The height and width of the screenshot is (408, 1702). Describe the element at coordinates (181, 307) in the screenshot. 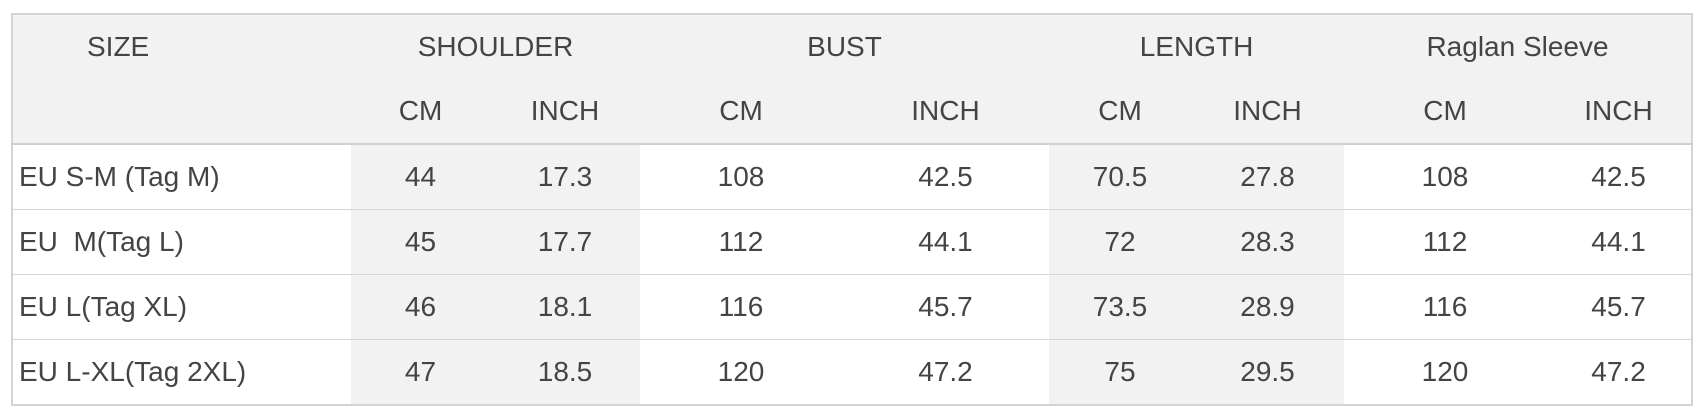

I see `table-cell: EU L(Tag XL)` at that location.